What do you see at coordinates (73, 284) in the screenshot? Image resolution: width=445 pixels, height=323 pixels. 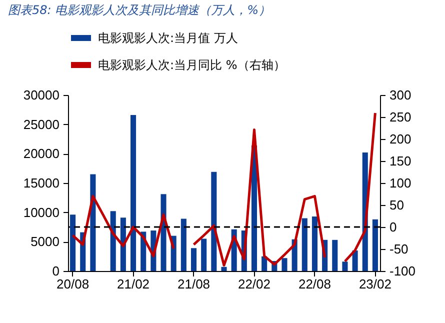 I see `x-tick-label: 20/08` at bounding box center [73, 284].